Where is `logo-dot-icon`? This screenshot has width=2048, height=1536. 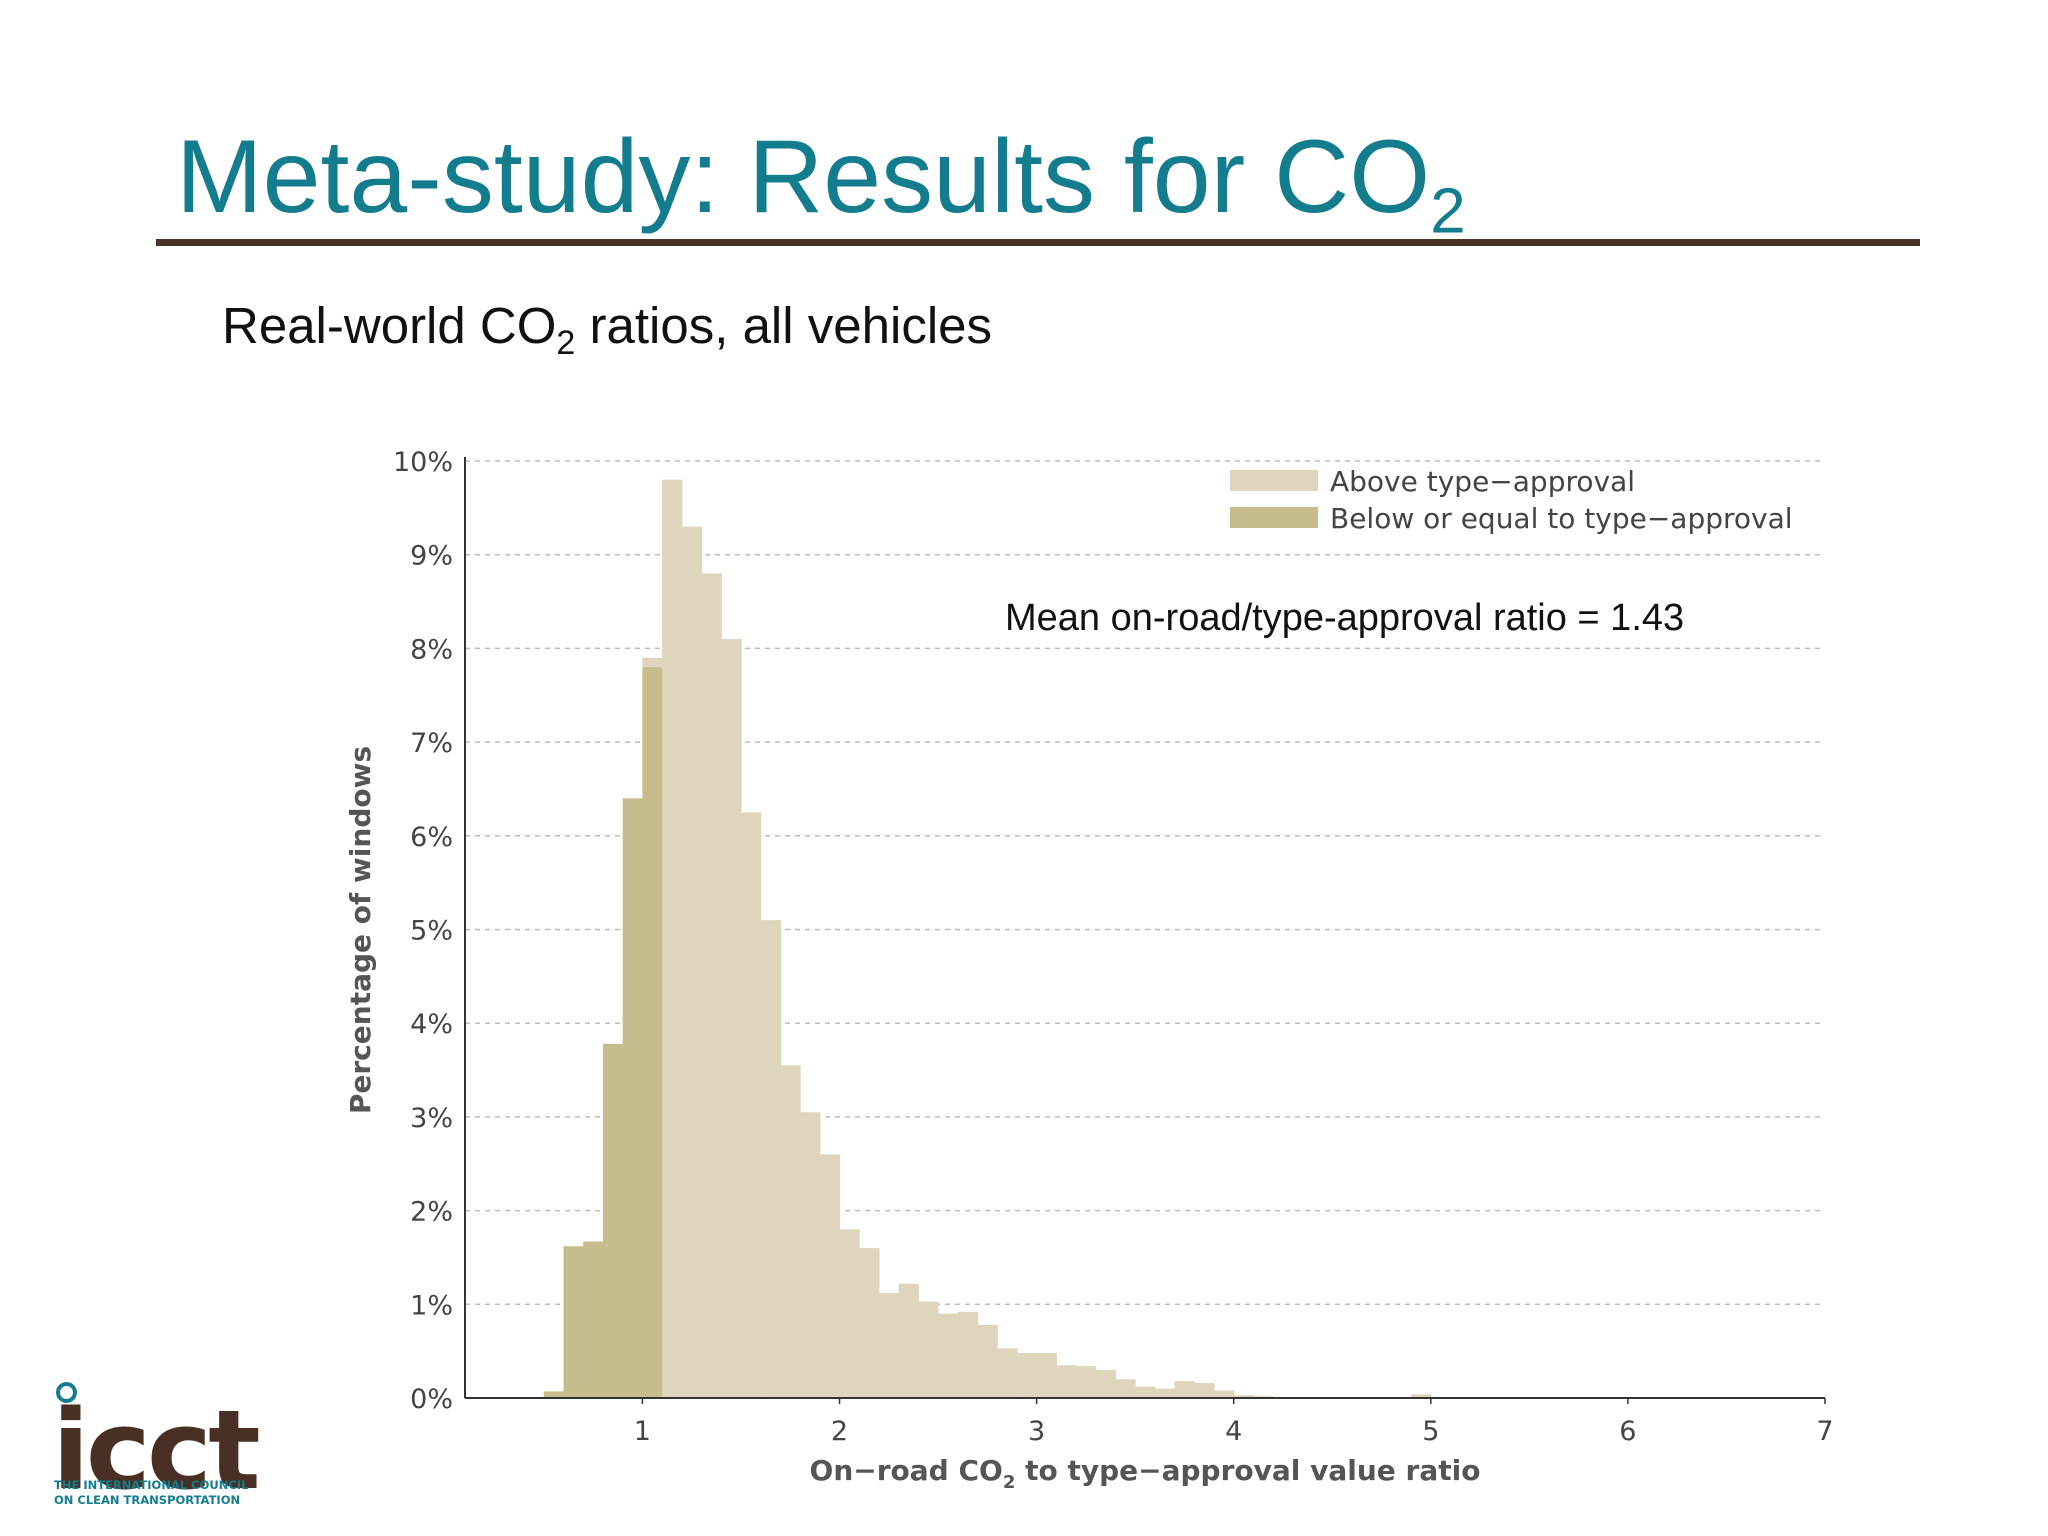 logo-dot-icon is located at coordinates (66, 1392).